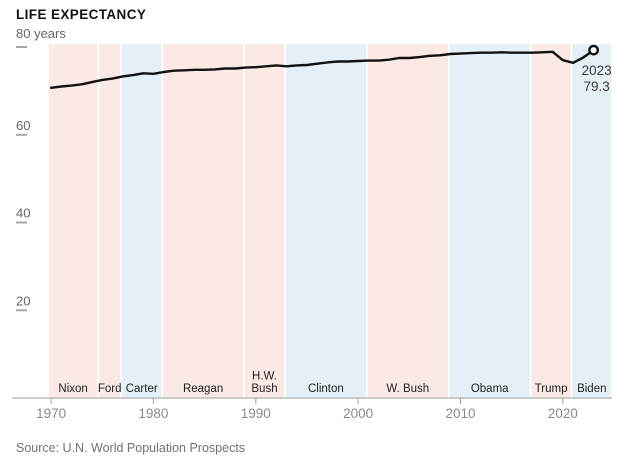 Image resolution: width=628 pixels, height=471 pixels. I want to click on source-note: Source: U.N. World Population Prospects, so click(131, 448).